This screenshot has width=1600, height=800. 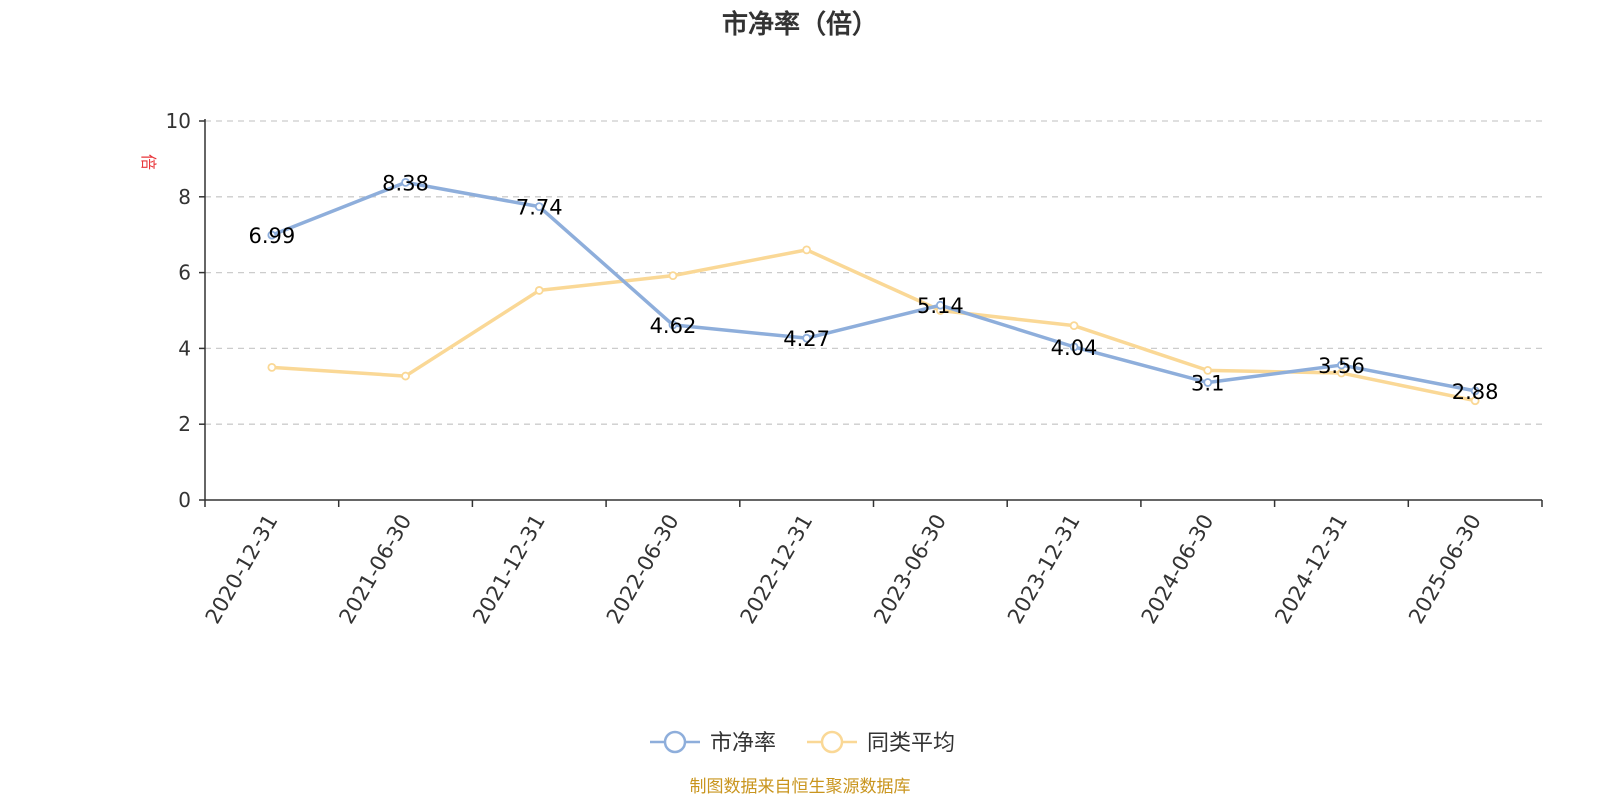 What do you see at coordinates (178, 121) in the screenshot?
I see `y-tick-label: 10` at bounding box center [178, 121].